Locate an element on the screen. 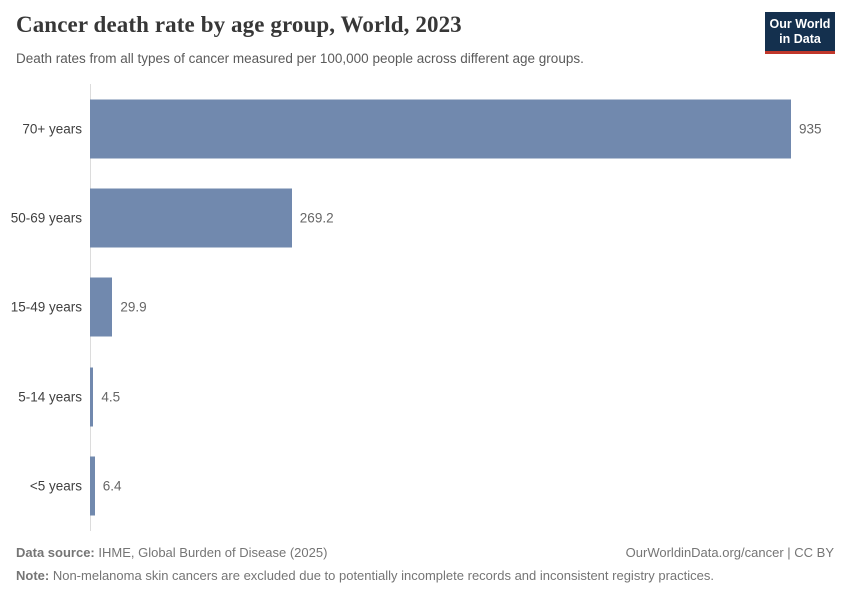 Image resolution: width=850 pixels, height=600 pixels. value-label: 935 is located at coordinates (810, 129).